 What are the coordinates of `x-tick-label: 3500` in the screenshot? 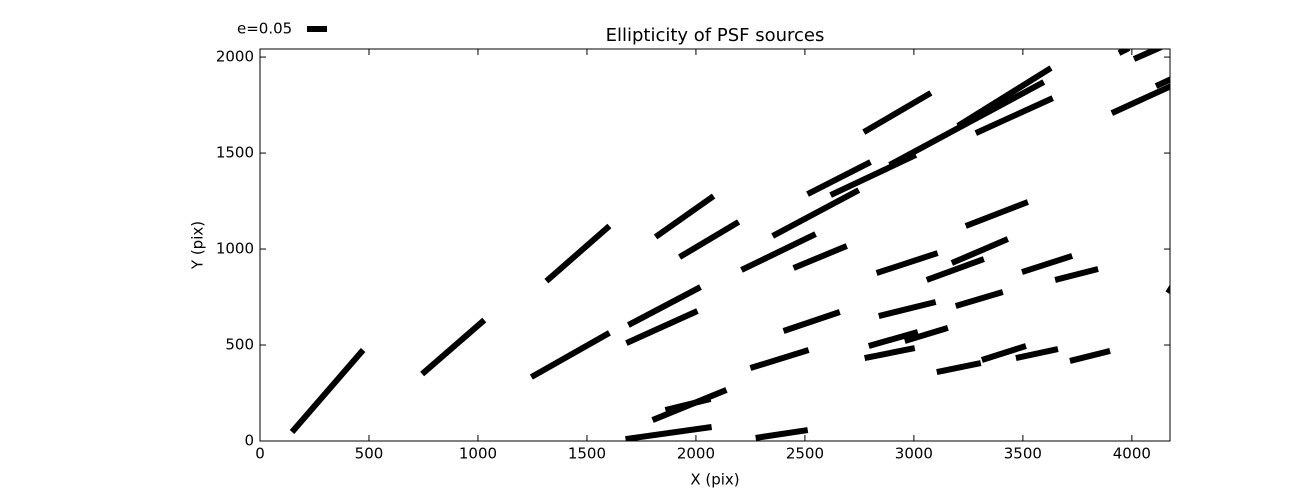 It's located at (1023, 454).